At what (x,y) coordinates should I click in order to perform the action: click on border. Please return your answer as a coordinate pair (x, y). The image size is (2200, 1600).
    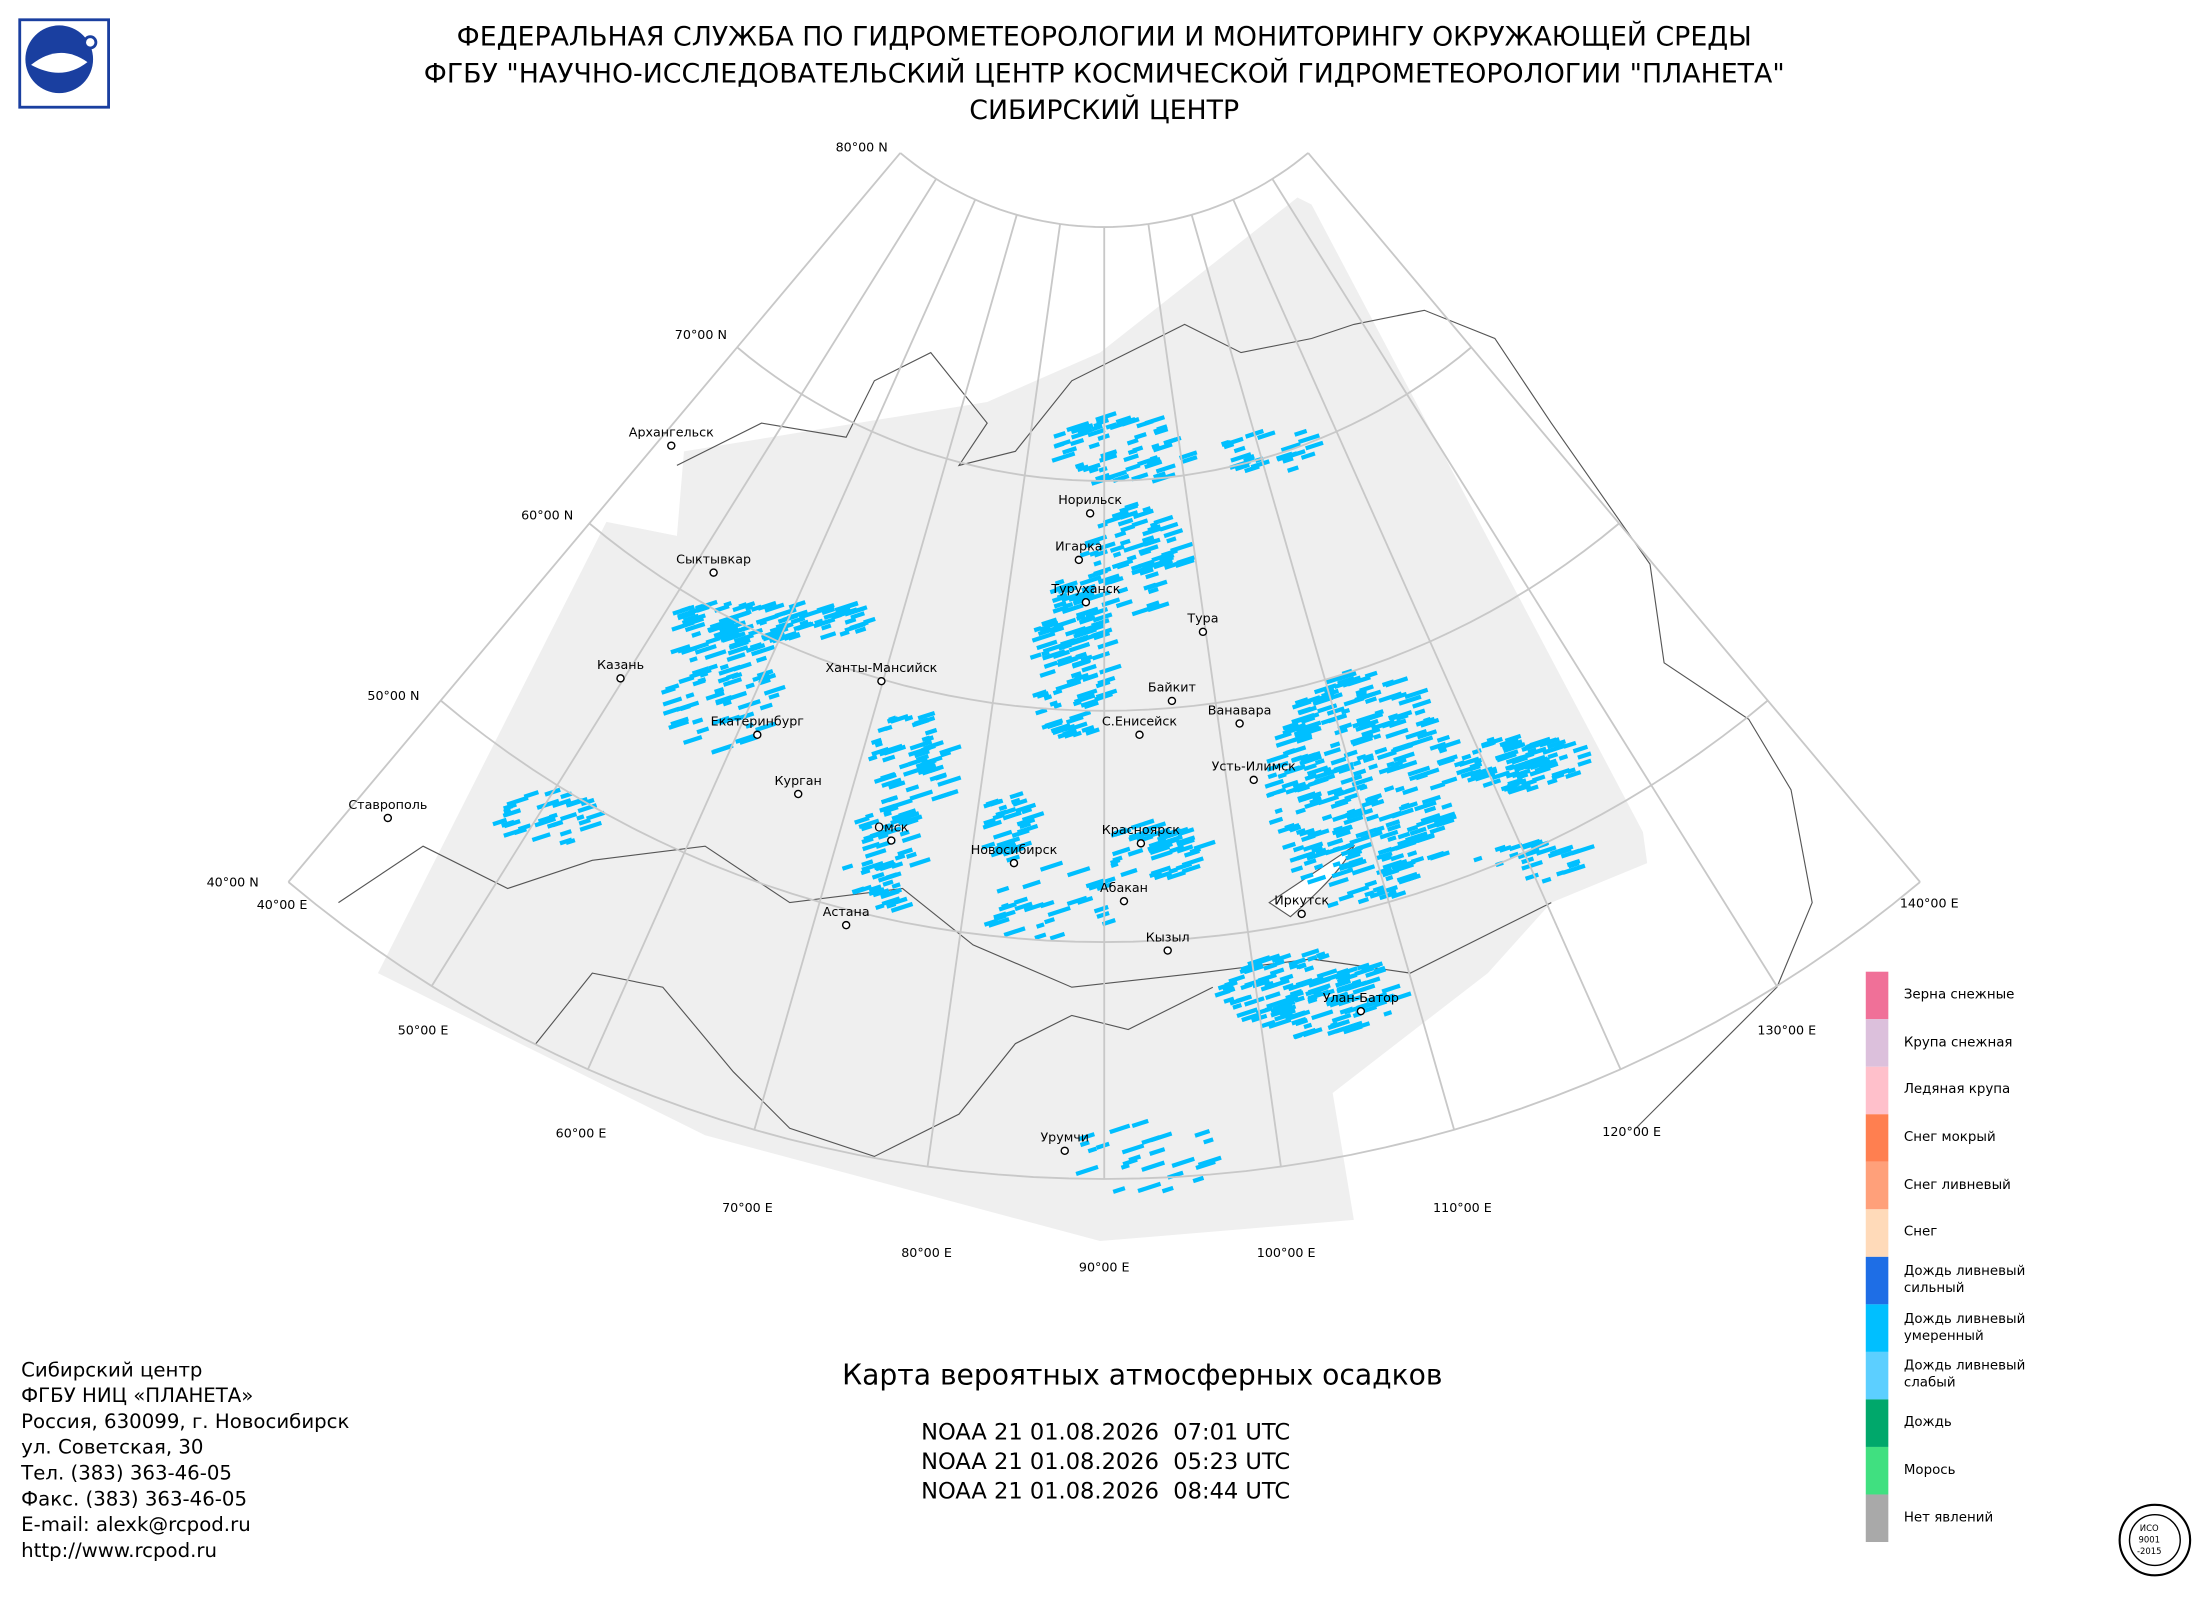
    Looking at the image, I should click on (945, 916).